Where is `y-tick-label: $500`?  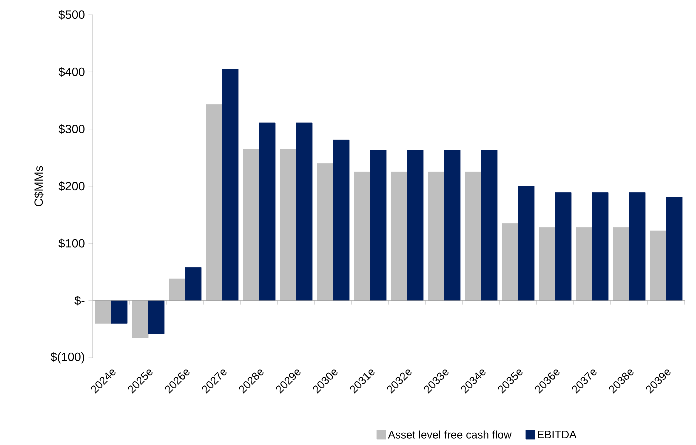
y-tick-label: $500 is located at coordinates (71, 15).